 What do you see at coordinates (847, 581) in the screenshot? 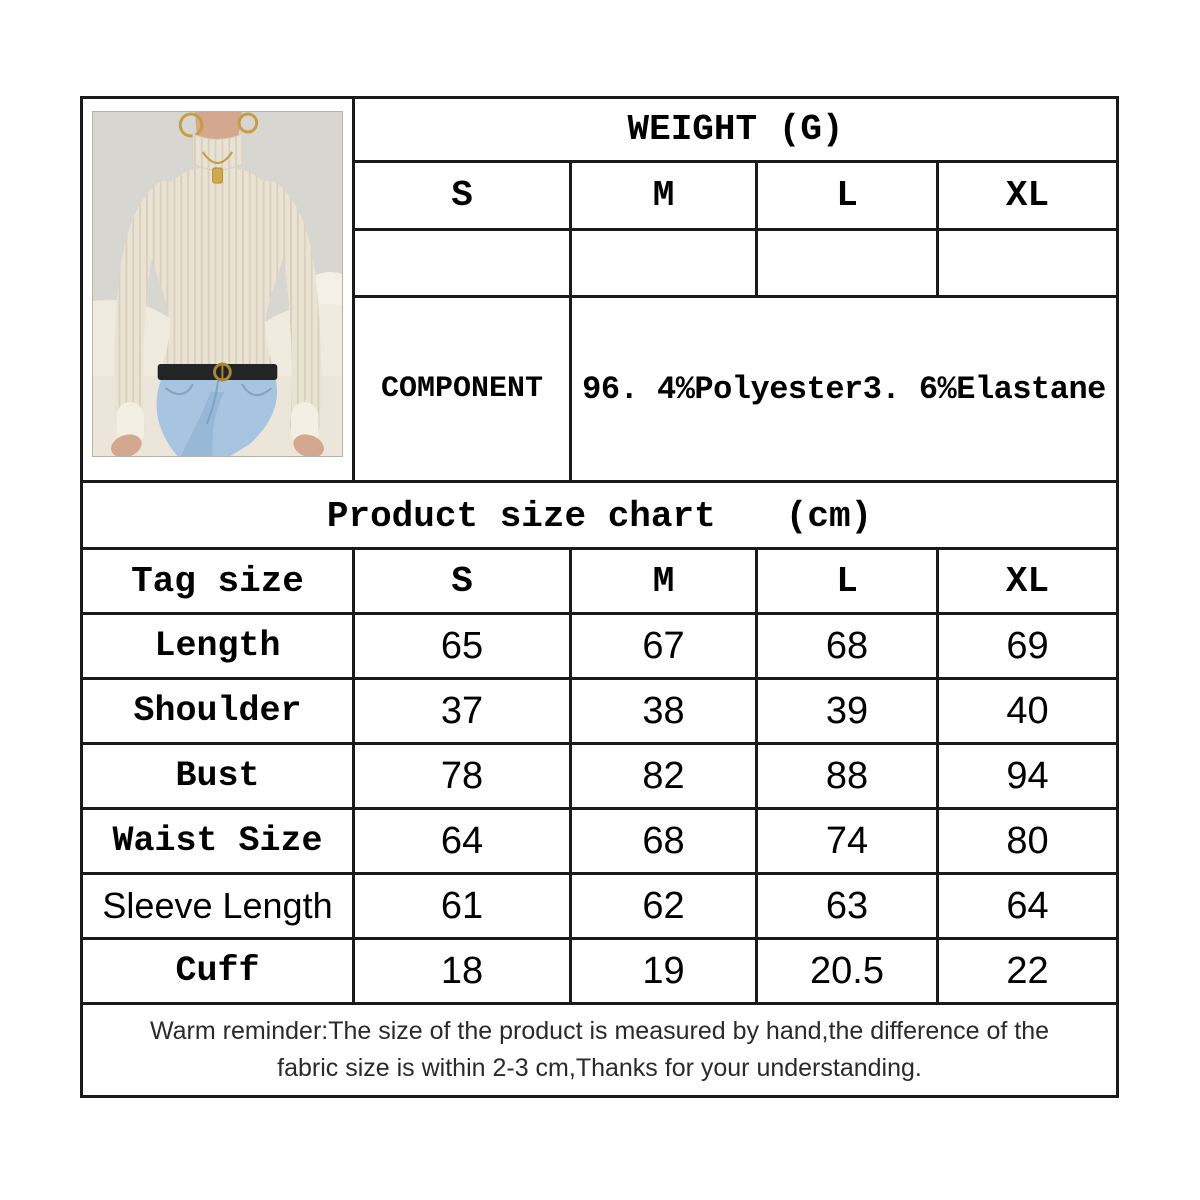
I see `size-chart-header-l: L` at bounding box center [847, 581].